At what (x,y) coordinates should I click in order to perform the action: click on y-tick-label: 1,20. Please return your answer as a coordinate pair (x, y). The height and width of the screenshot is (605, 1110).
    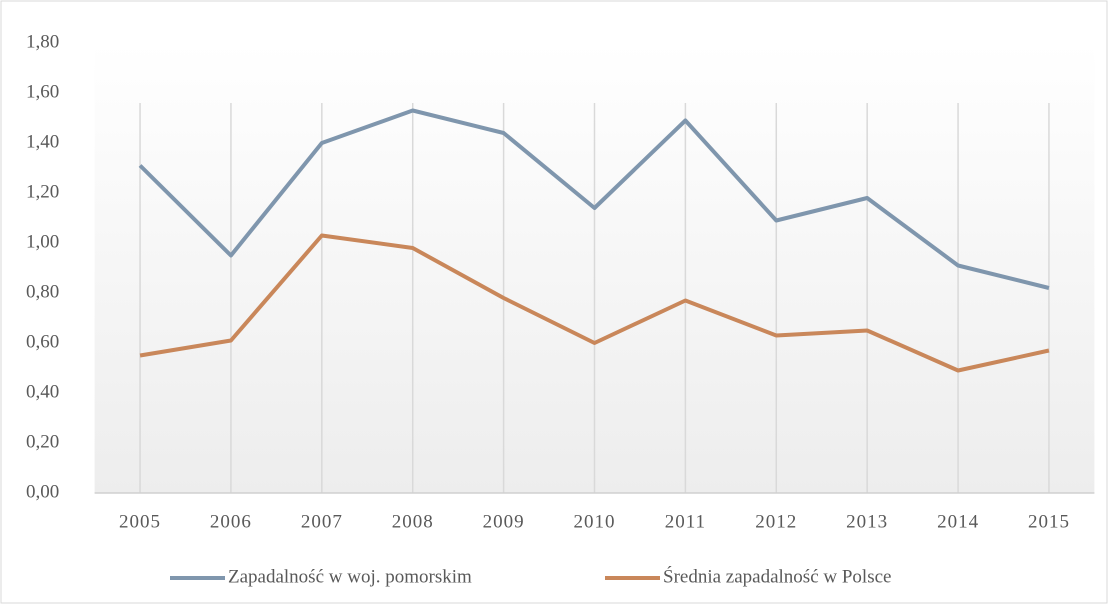
    Looking at the image, I should click on (42, 191).